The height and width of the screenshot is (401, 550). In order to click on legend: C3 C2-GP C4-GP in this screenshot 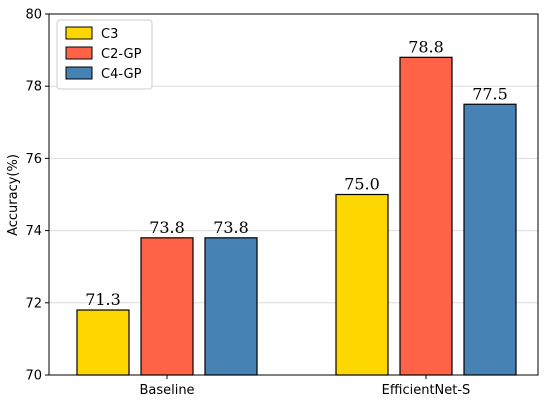, I will do `click(104, 54)`.